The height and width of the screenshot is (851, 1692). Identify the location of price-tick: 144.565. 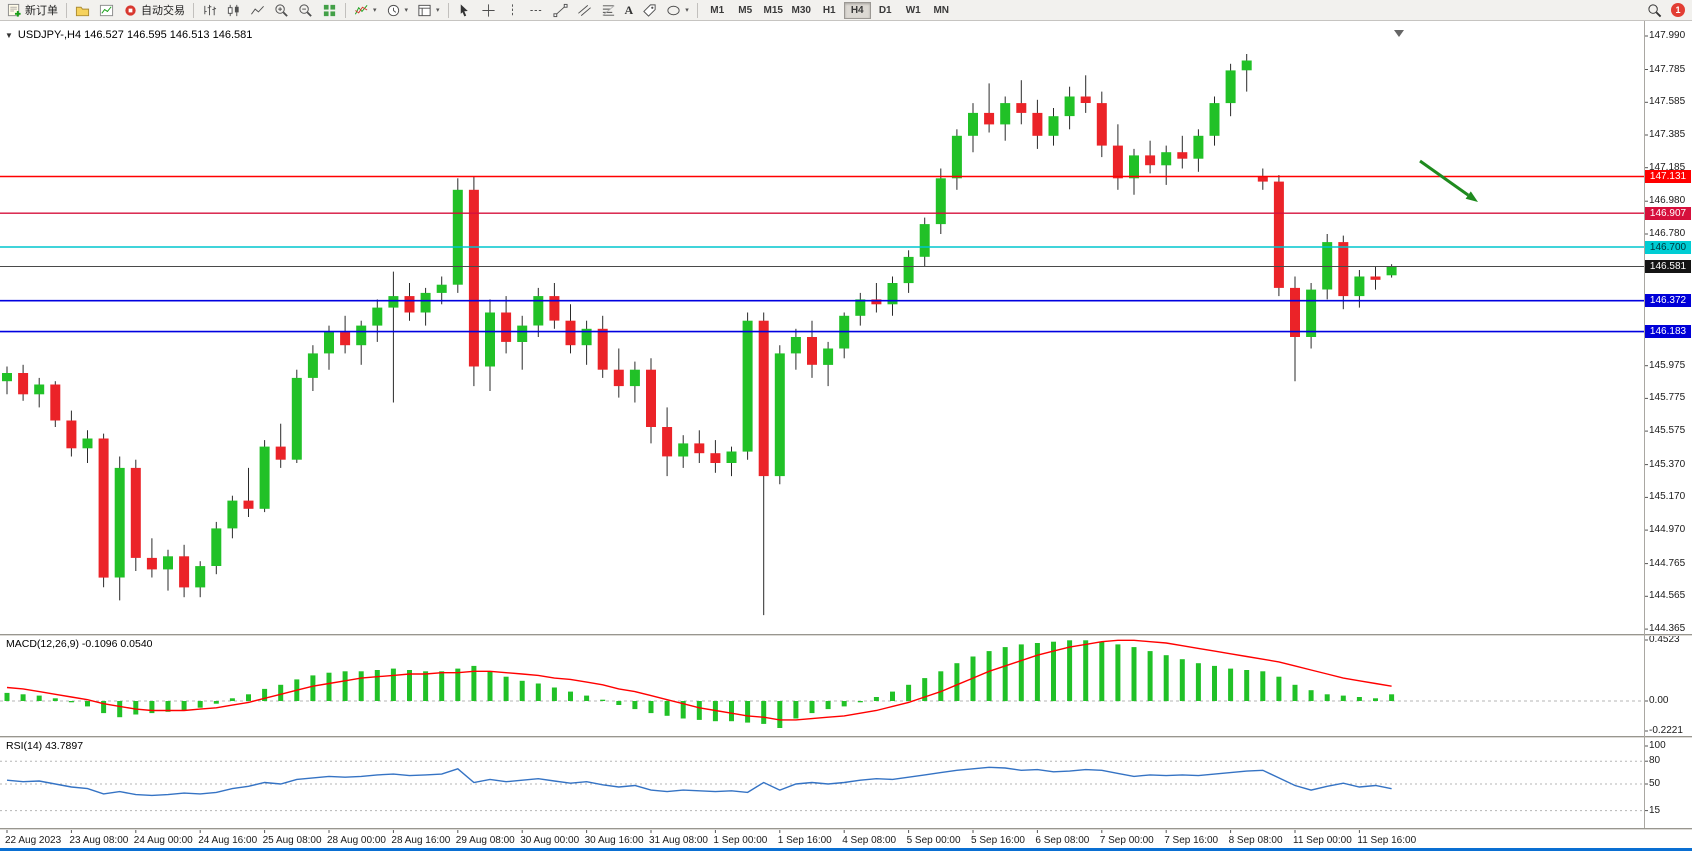
(1667, 596).